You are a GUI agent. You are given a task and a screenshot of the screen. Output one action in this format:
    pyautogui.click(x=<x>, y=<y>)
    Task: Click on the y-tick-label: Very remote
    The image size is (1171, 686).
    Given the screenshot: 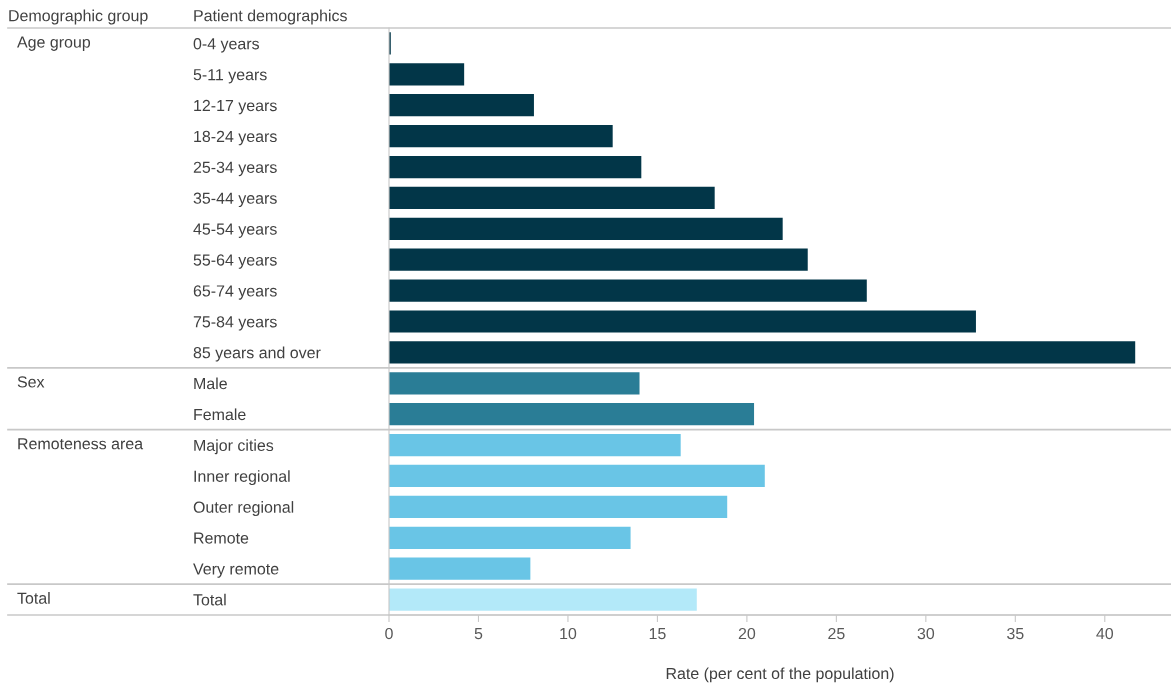 What is the action you would take?
    pyautogui.click(x=236, y=570)
    